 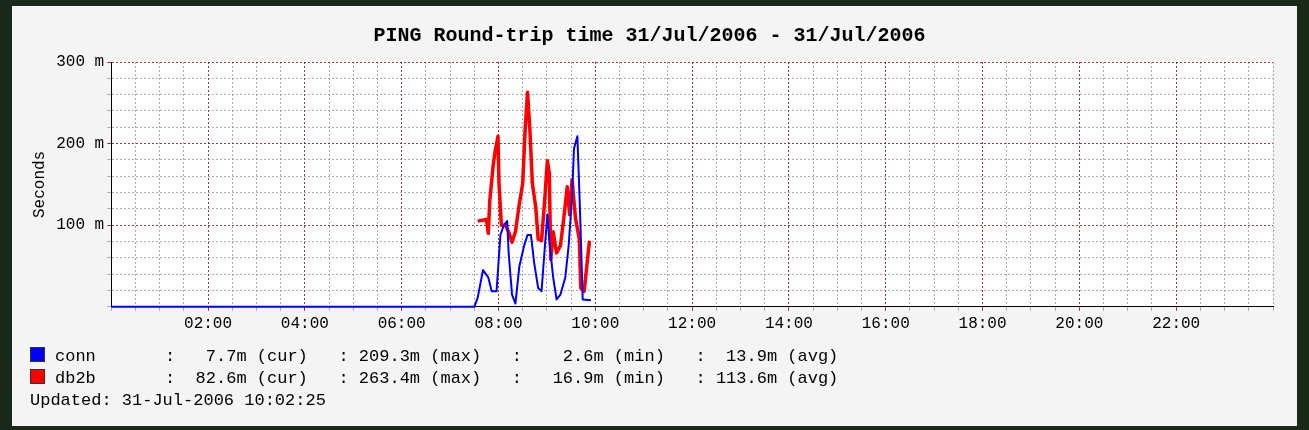 What do you see at coordinates (76, 379) in the screenshot?
I see `legend-label: db2b` at bounding box center [76, 379].